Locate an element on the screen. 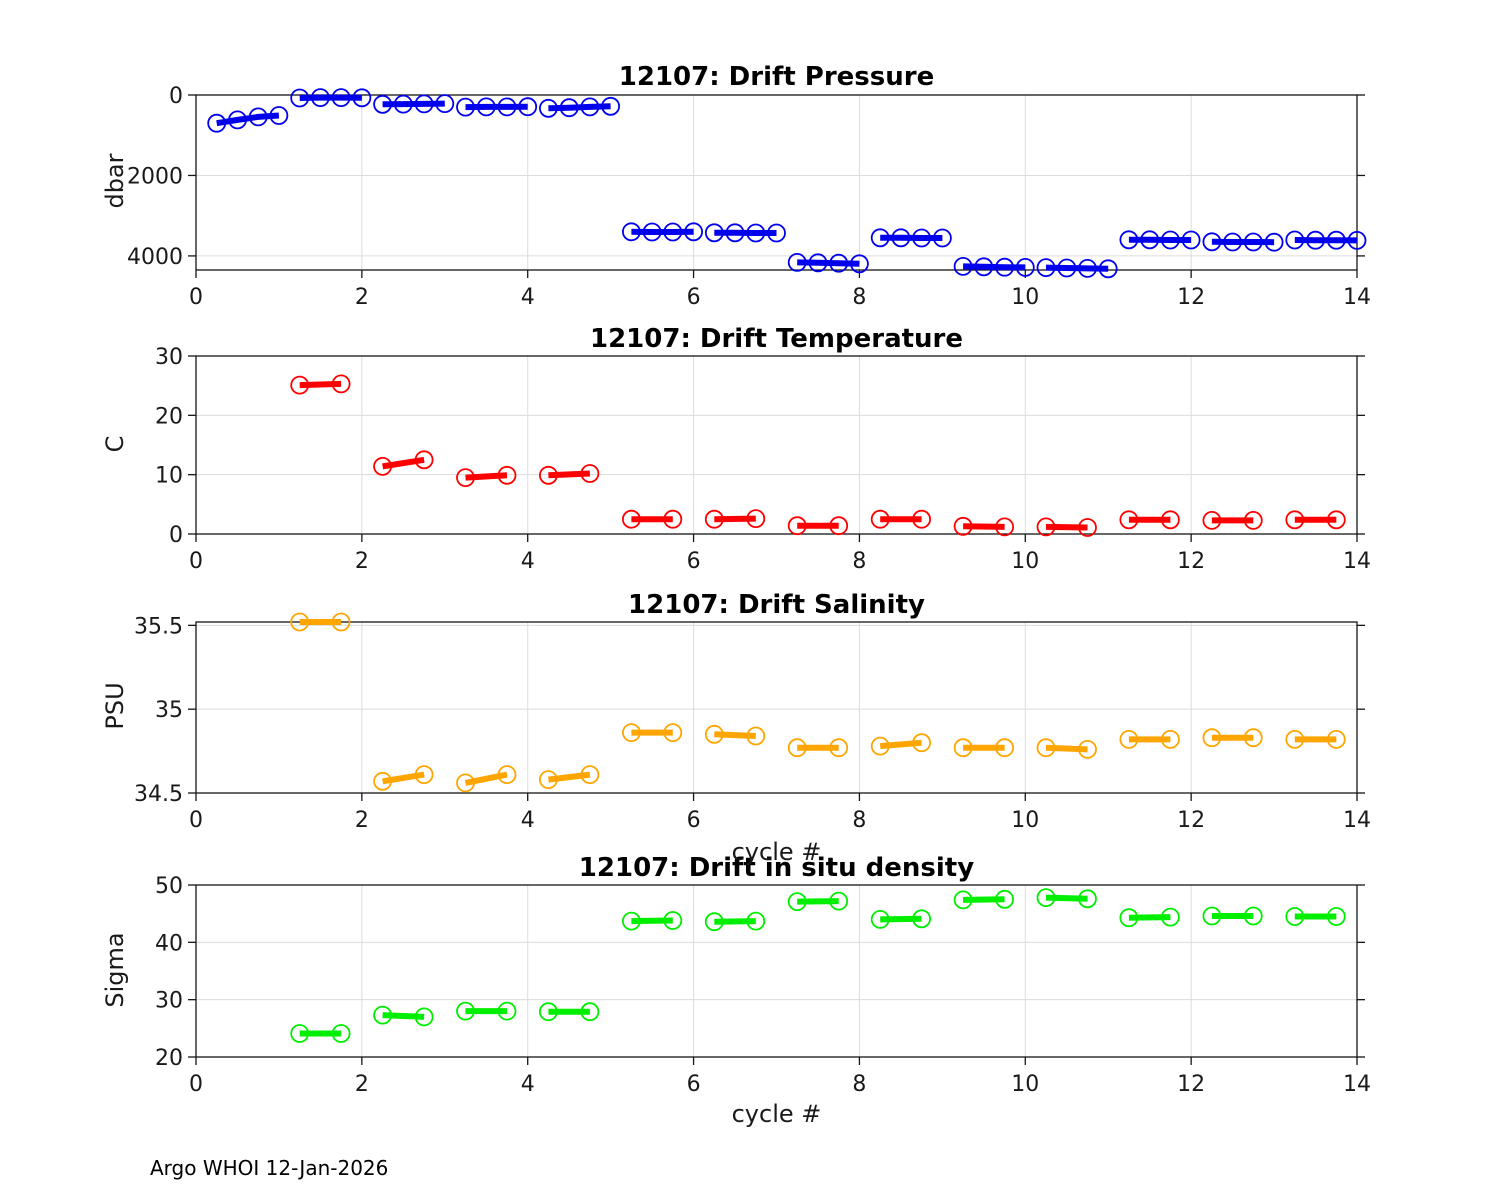  y-tick-label: 4000 is located at coordinates (155, 257).